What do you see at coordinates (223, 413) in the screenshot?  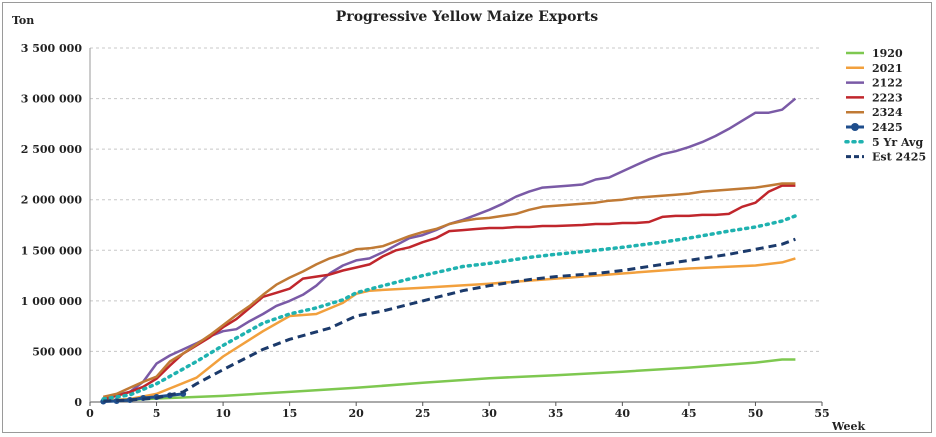 I see `x-tick-label-10: 10` at bounding box center [223, 413].